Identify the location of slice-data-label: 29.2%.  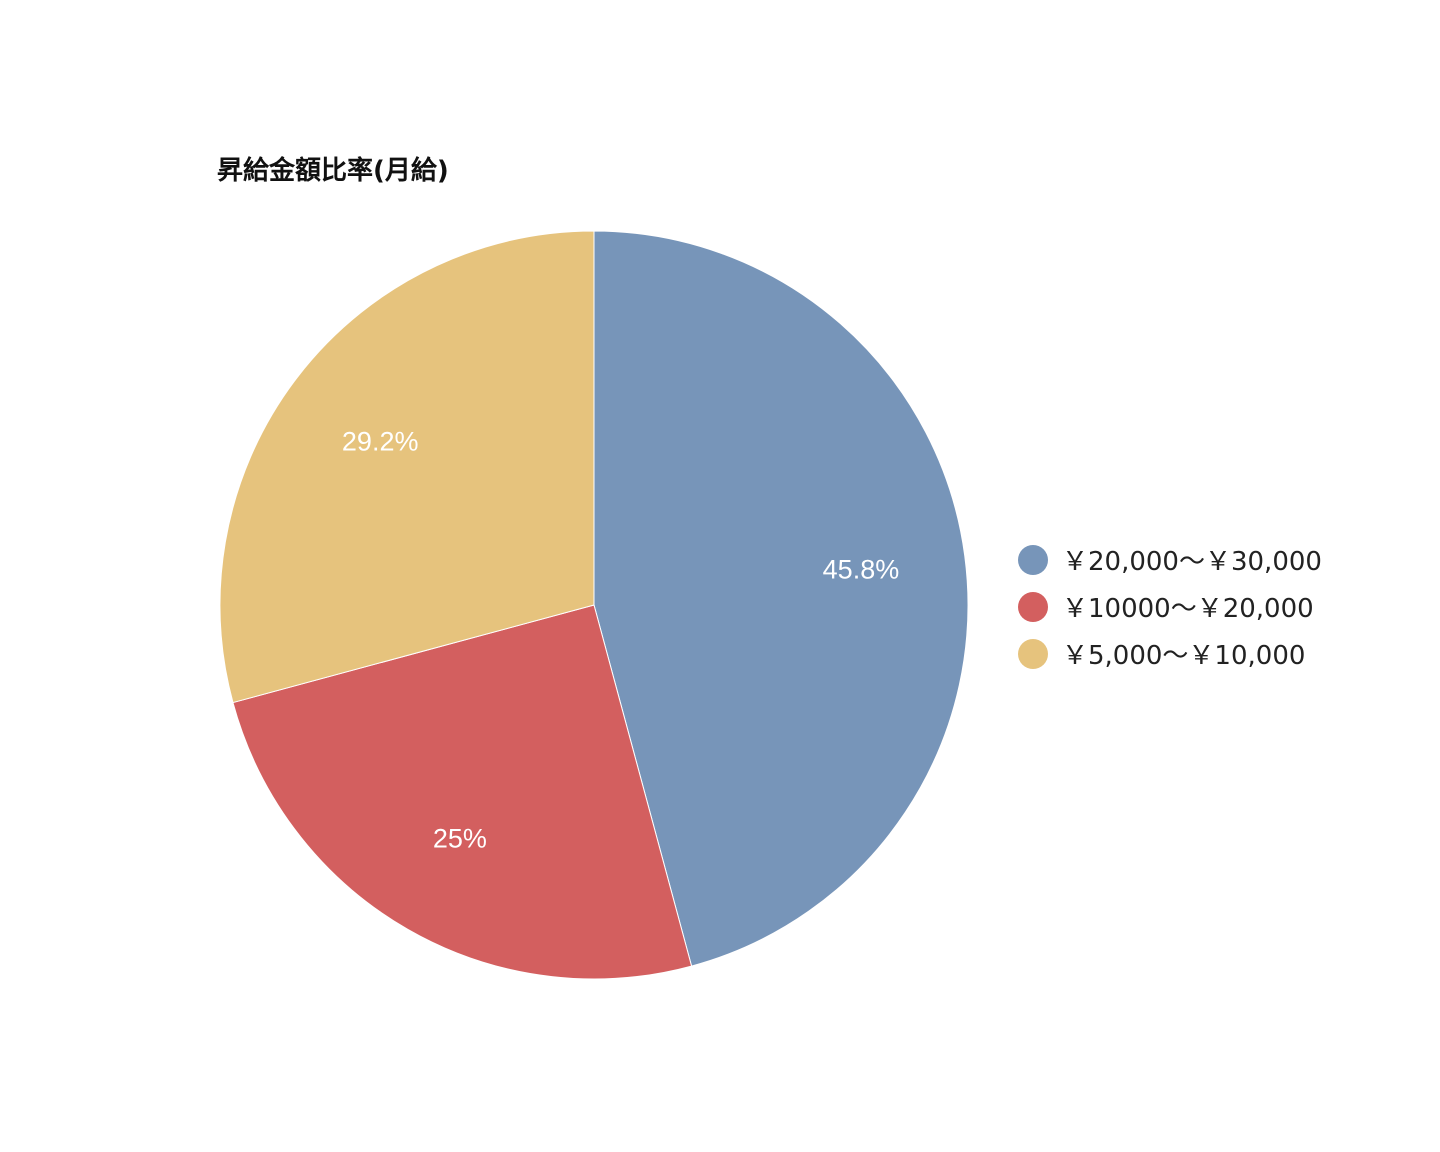
(380, 441).